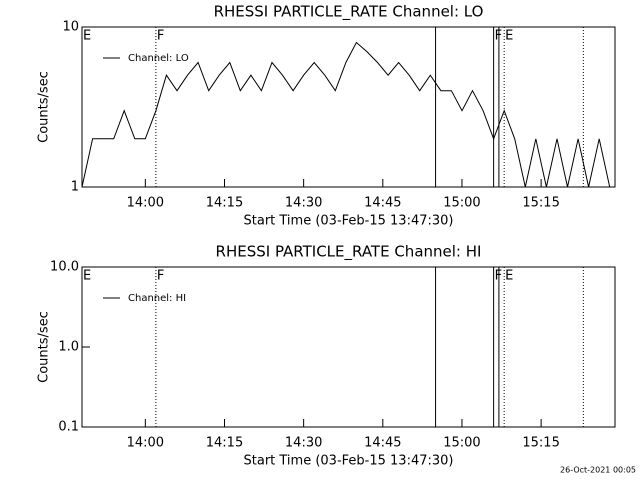  I want to click on y-tick-label: 1, so click(75, 187).